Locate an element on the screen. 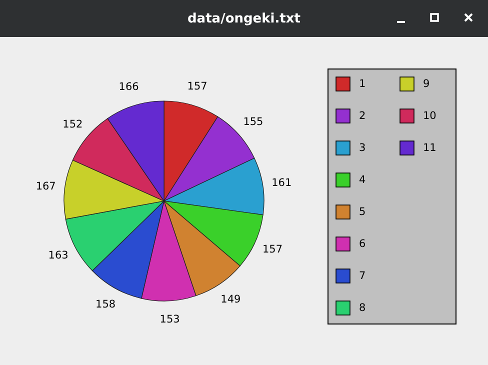 Image resolution: width=488 pixels, height=365 pixels. data-label: 158 is located at coordinates (106, 304).